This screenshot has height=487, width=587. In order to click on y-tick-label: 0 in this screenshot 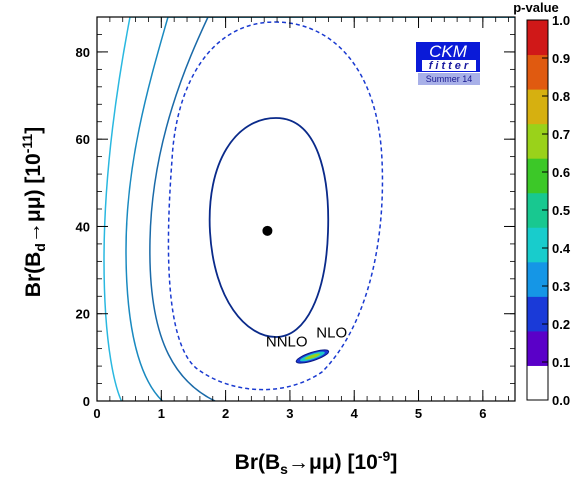, I will do `click(86, 401)`.